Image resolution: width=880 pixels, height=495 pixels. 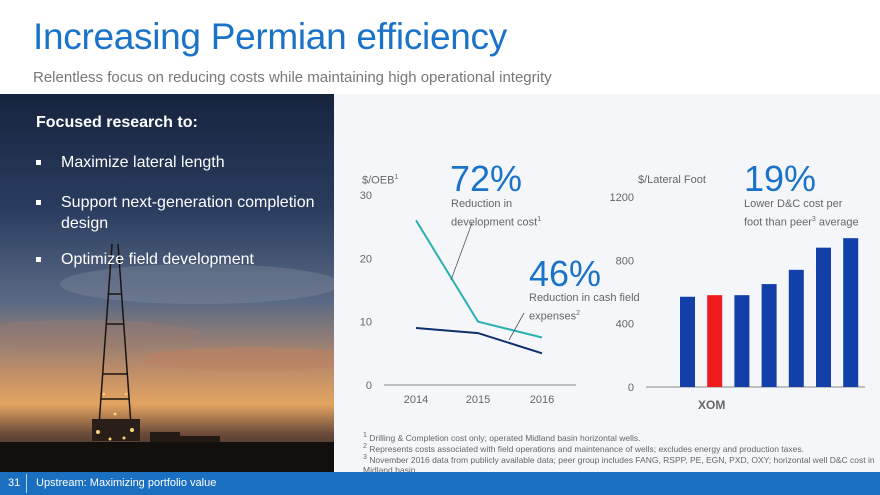 I want to click on page-number: 31, so click(x=14, y=483).